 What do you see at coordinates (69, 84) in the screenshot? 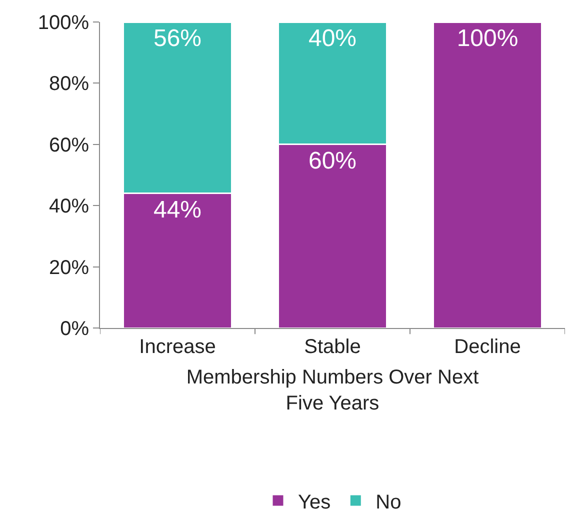
I see `y-tick-label: 80%` at bounding box center [69, 84].